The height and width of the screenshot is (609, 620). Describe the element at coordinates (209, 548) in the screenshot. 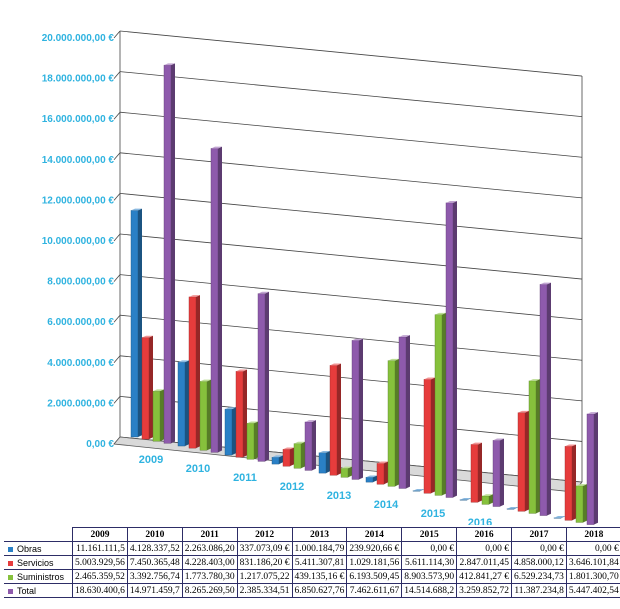

I see `table-cell: 2.263.086,20` at that location.